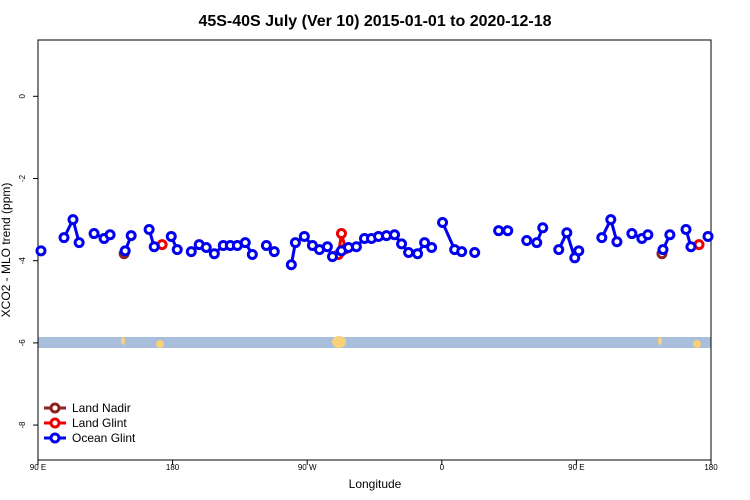  Describe the element at coordinates (99, 423) in the screenshot. I see `legend-label: Land Glint` at that location.